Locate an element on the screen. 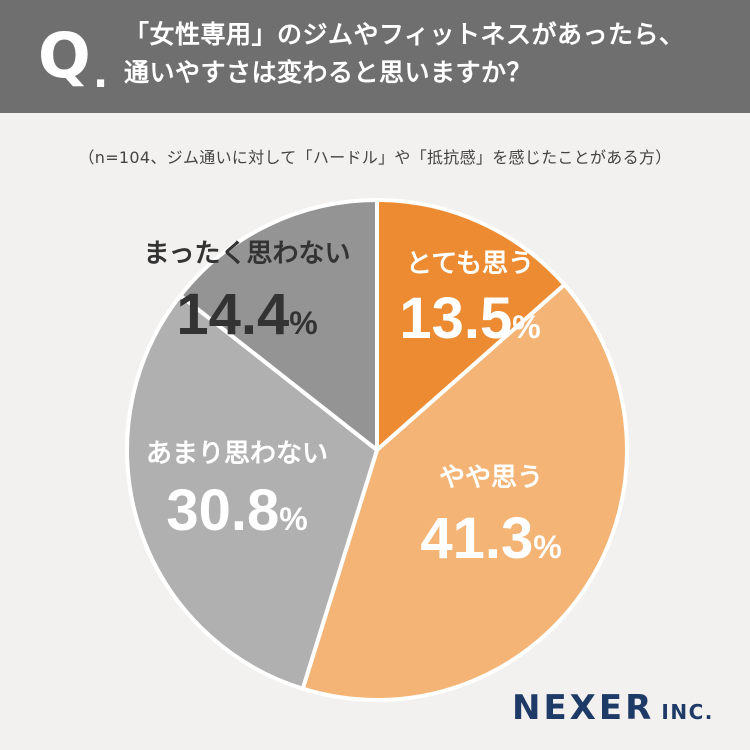 The image size is (750, 750). logo-main-text: NEXER is located at coordinates (583, 708).